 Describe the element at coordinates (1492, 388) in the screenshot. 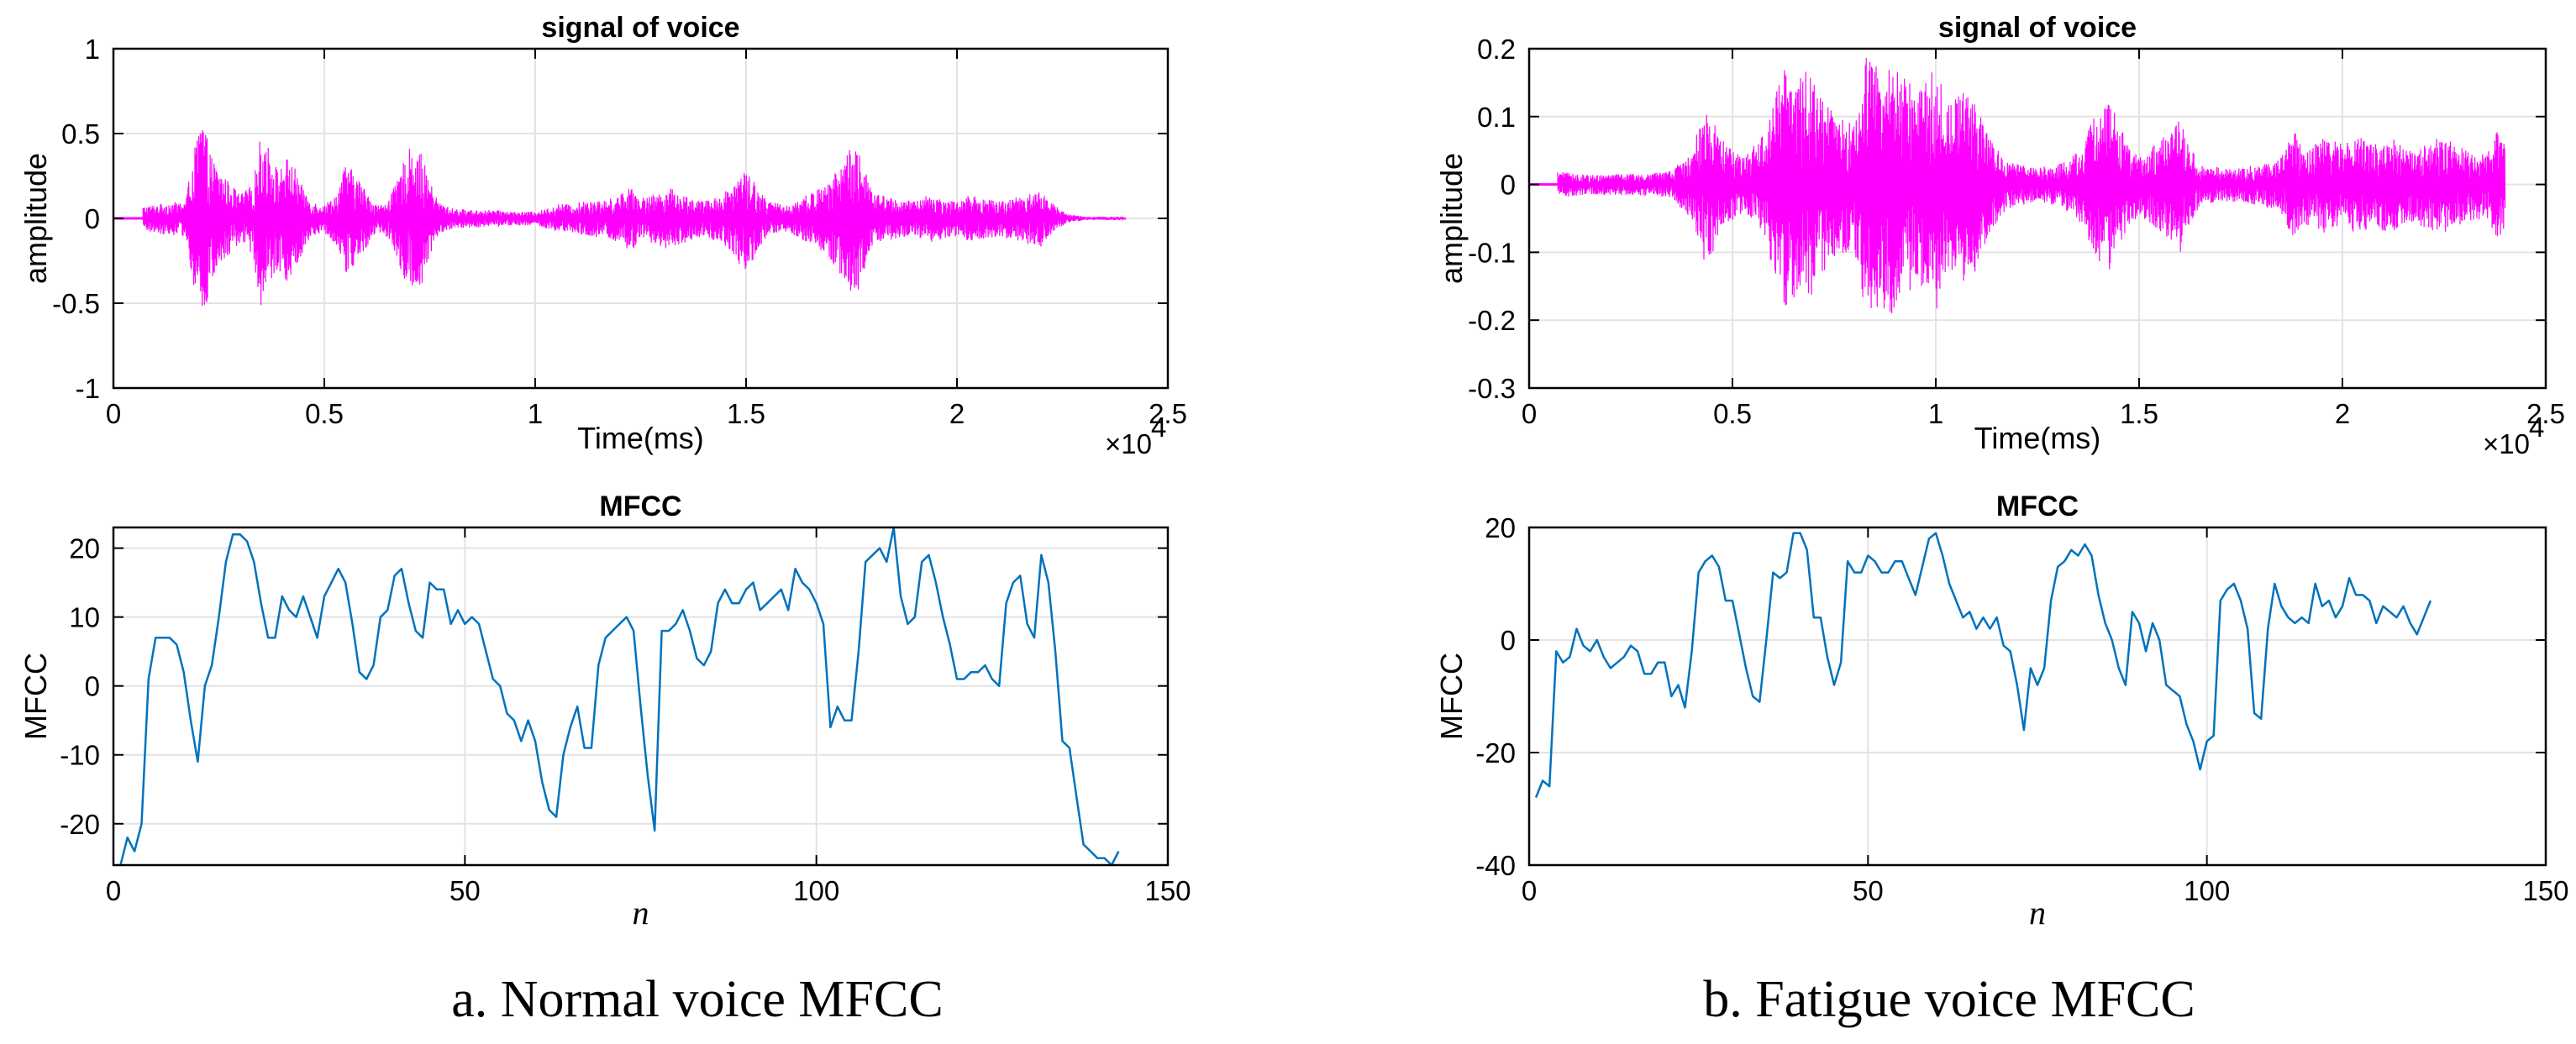

I see `y-tick-label: -0.3` at that location.